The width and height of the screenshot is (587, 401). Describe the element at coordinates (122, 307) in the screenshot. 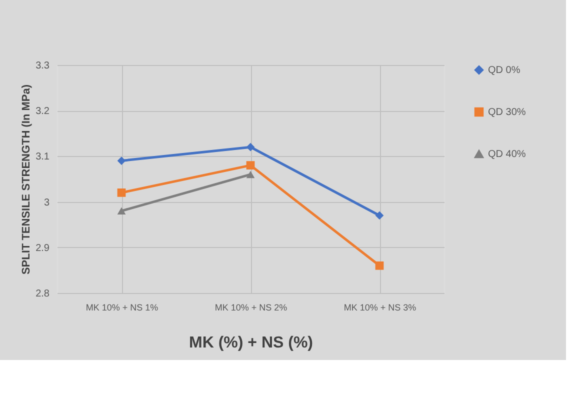

I see `x-tick-label: MK 10% + NS 1%` at that location.